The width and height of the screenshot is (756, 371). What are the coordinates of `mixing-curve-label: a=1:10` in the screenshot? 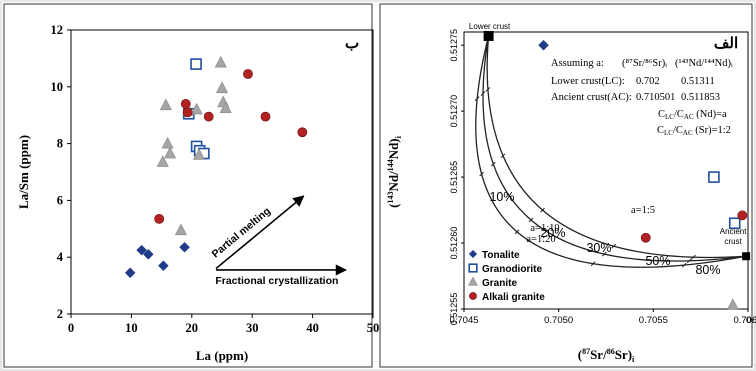 It's located at (544, 228).